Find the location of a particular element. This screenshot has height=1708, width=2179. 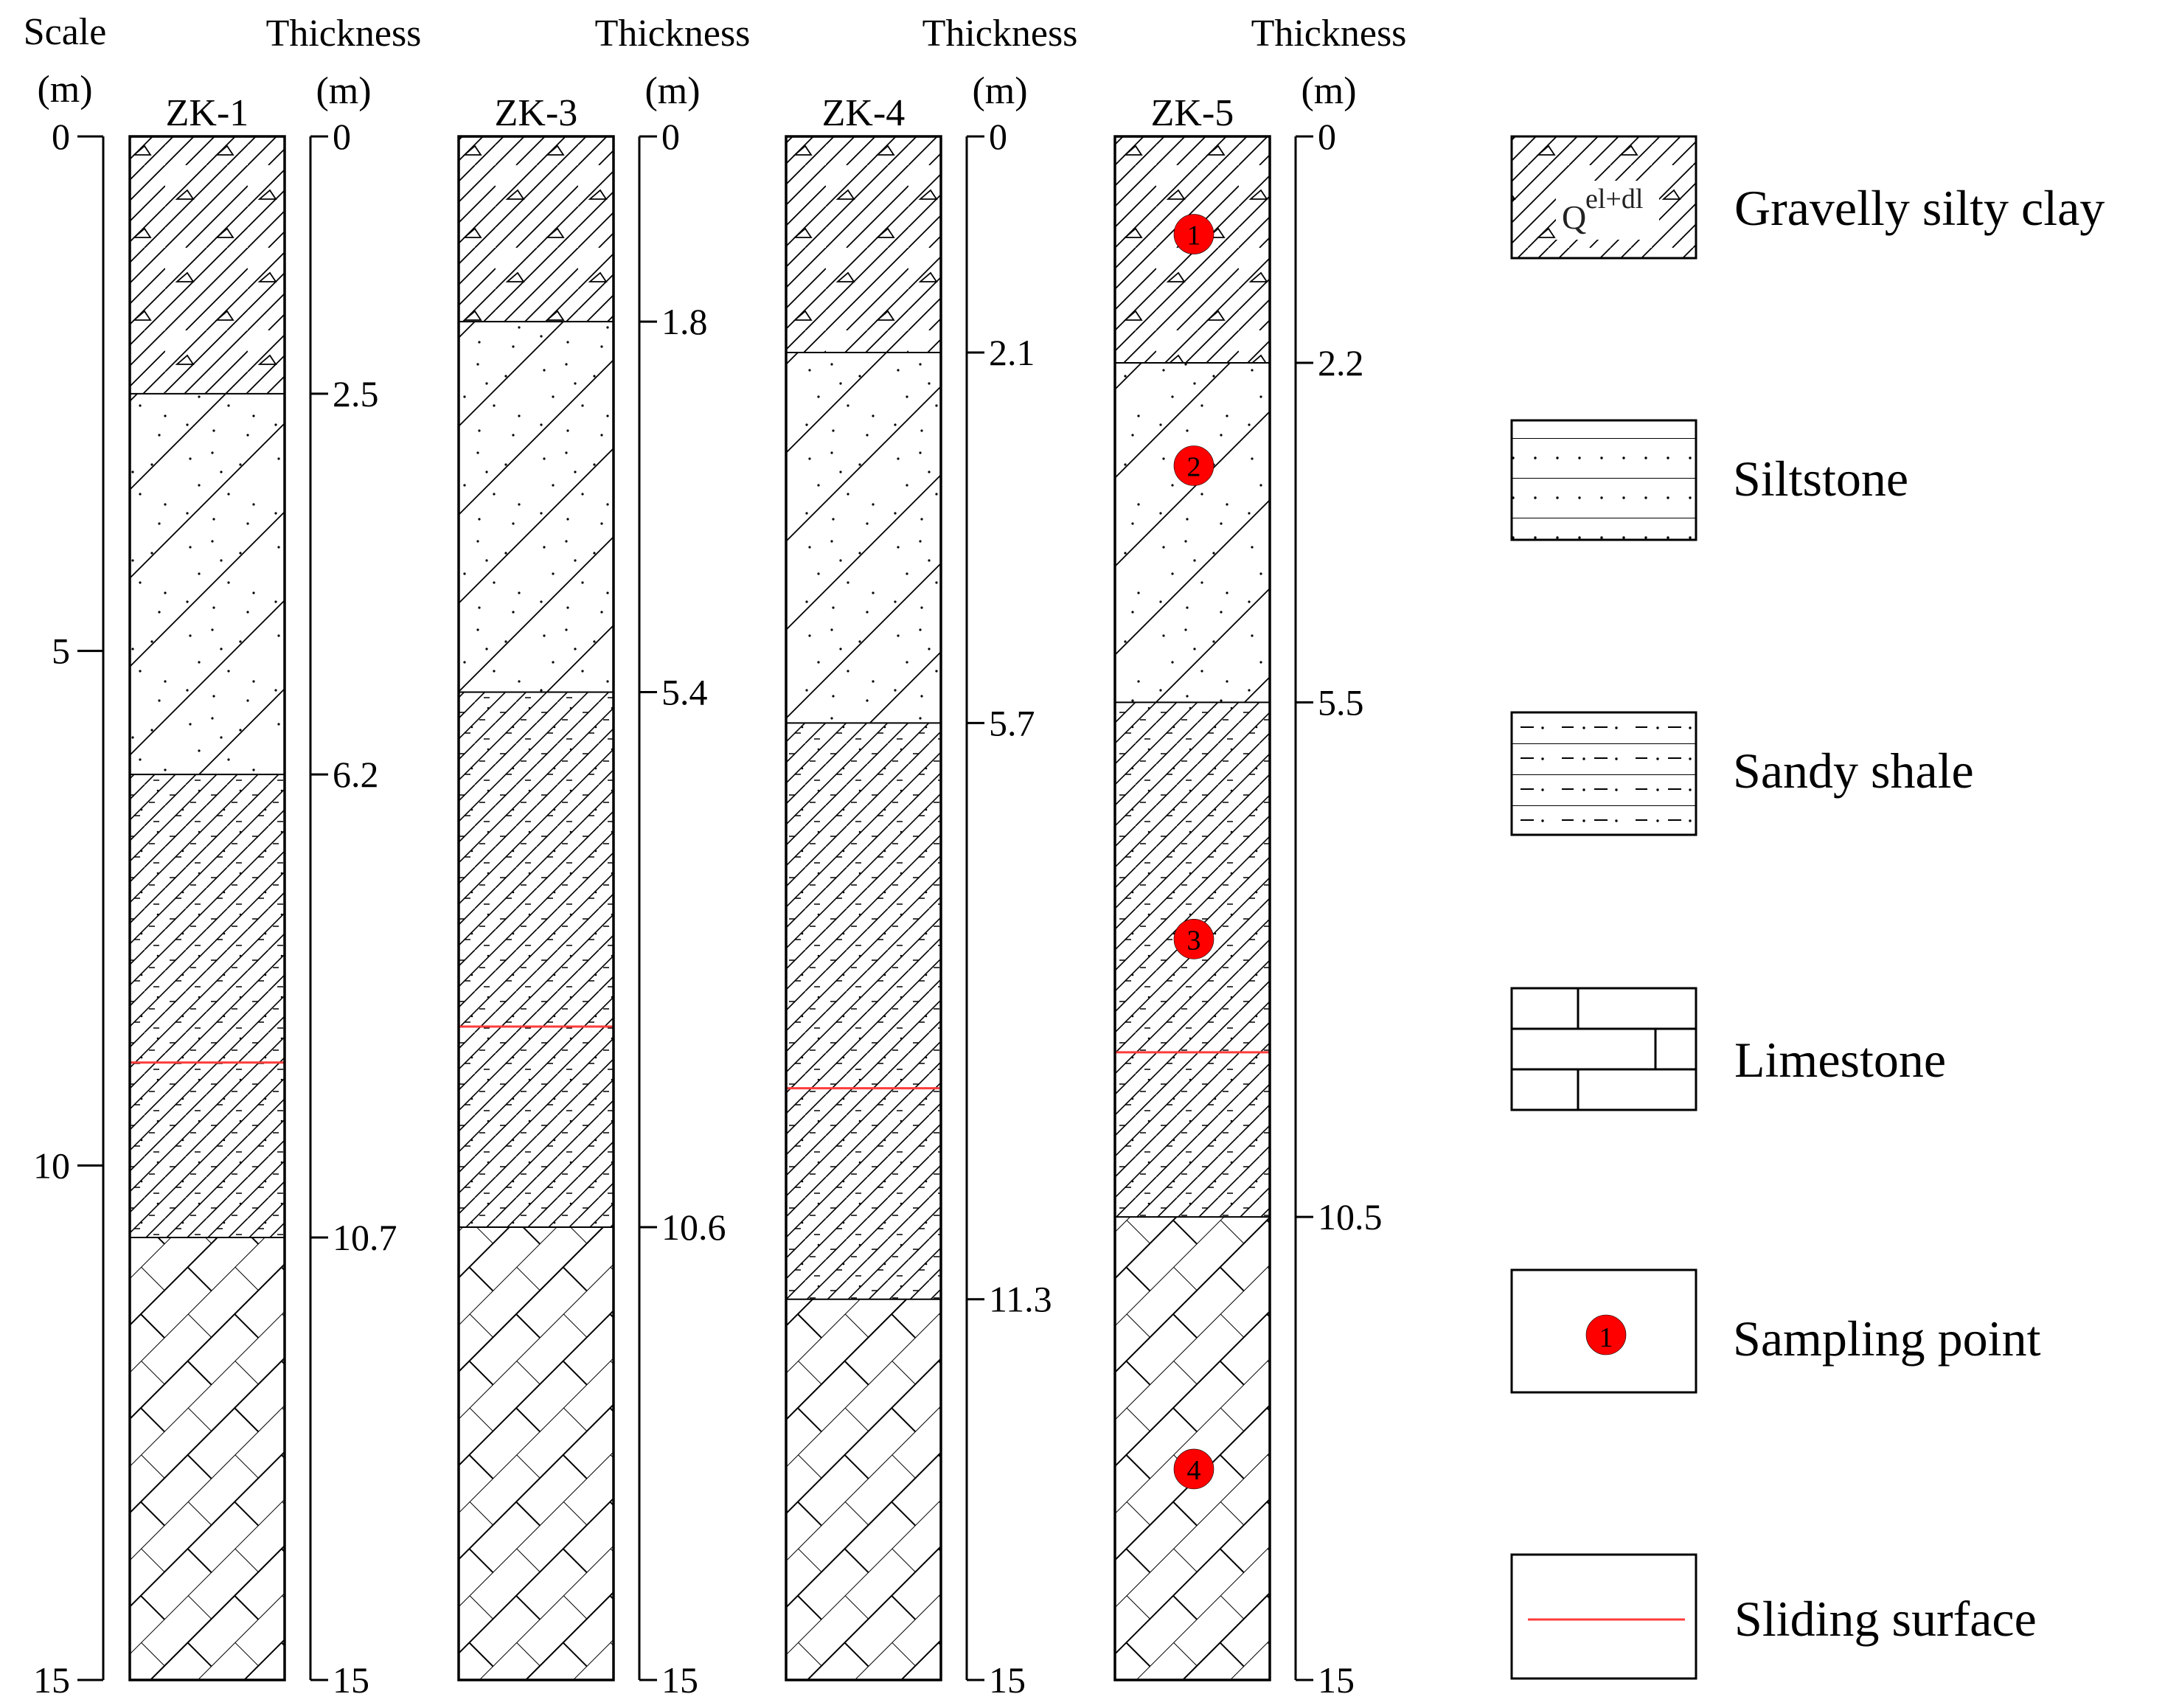

thickness-tick-label: 2.1 is located at coordinates (1012, 352).